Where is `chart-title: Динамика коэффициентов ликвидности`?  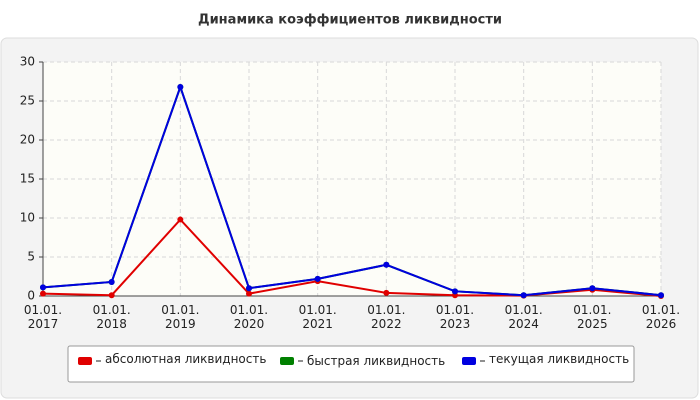
chart-title: Динамика коэффициентов ликвидности is located at coordinates (350, 20).